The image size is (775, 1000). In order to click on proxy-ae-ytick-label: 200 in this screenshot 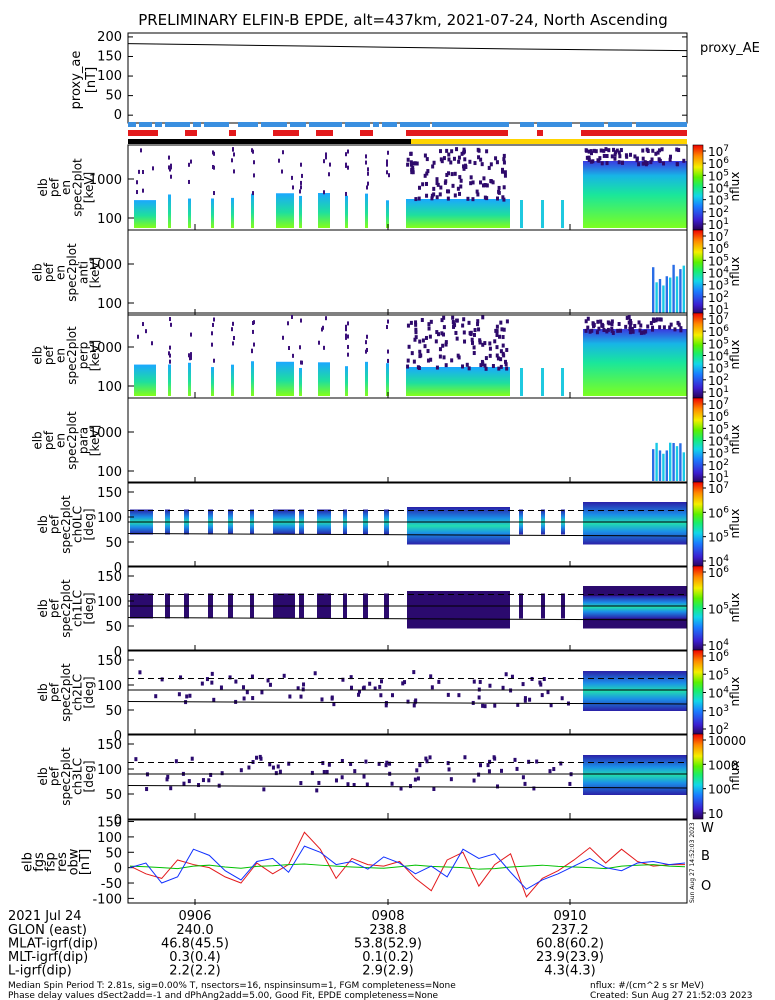, I will do `click(109, 37)`.